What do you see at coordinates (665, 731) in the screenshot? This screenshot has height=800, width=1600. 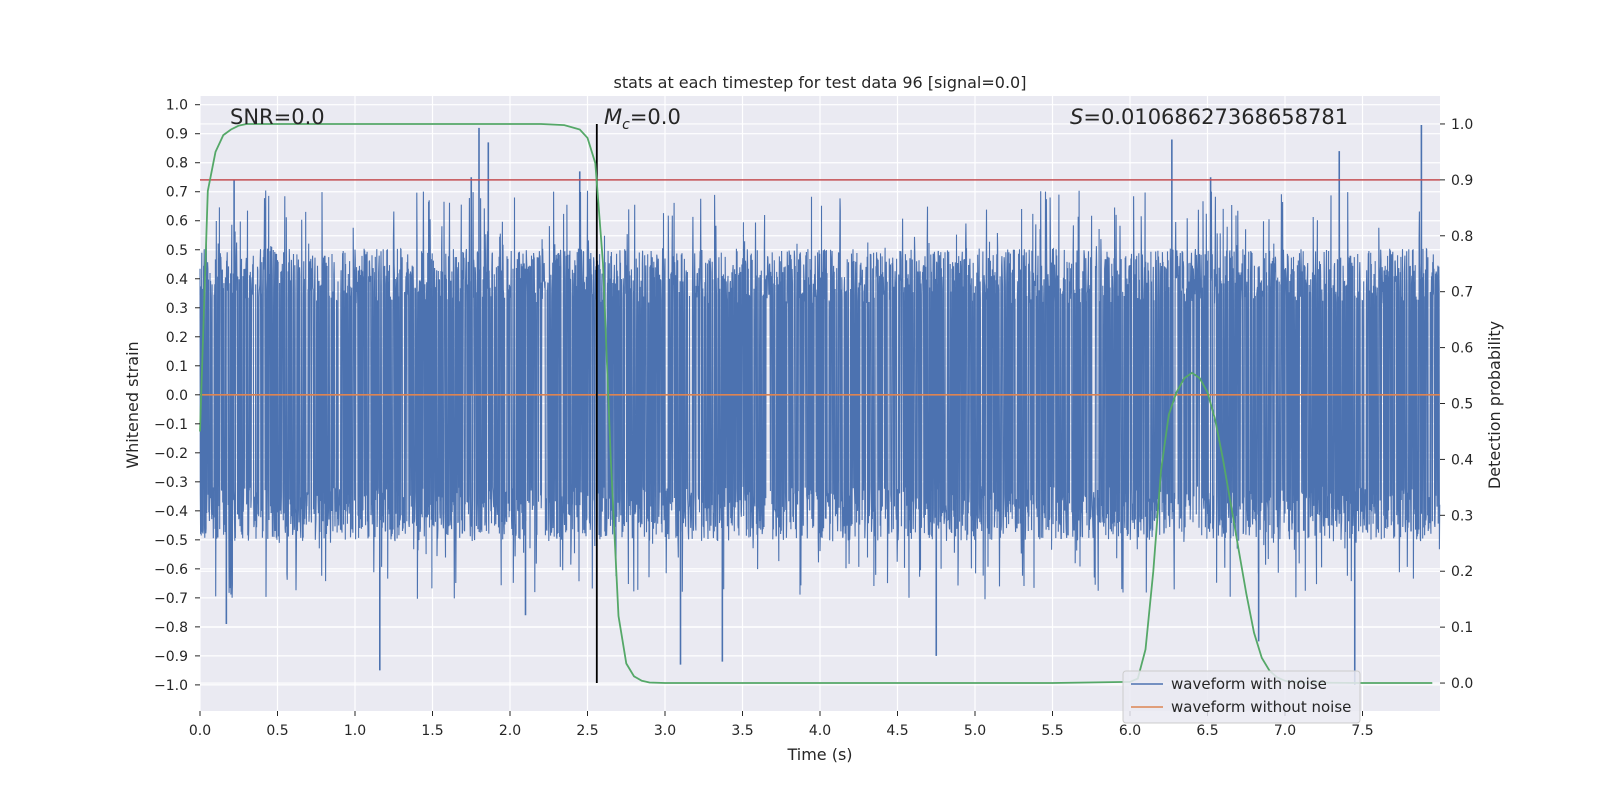 I see `x-tick-label: 3.0` at bounding box center [665, 731].